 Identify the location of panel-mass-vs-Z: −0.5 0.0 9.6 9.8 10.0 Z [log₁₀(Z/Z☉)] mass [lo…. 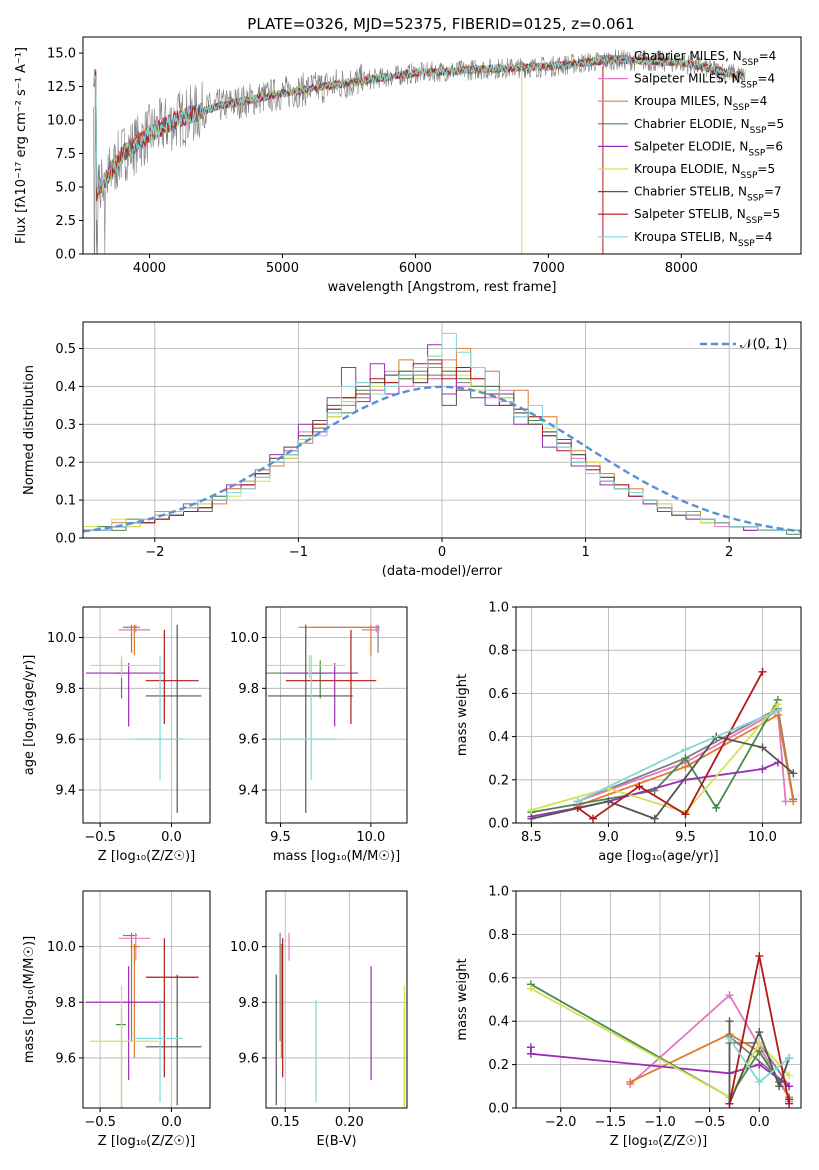
(116, 1019).